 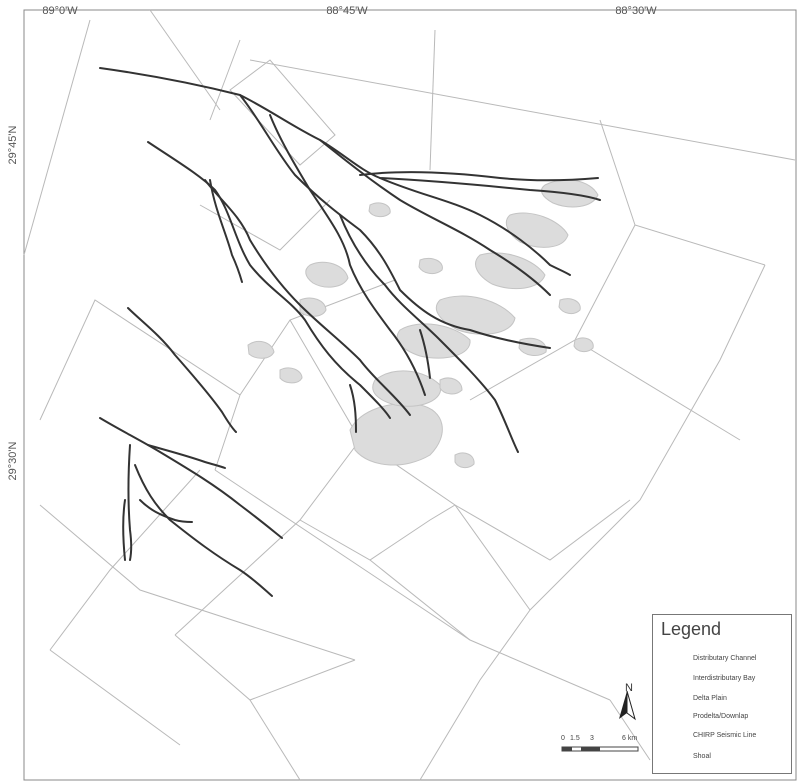 I want to click on legend-title: Legend, so click(x=691, y=629).